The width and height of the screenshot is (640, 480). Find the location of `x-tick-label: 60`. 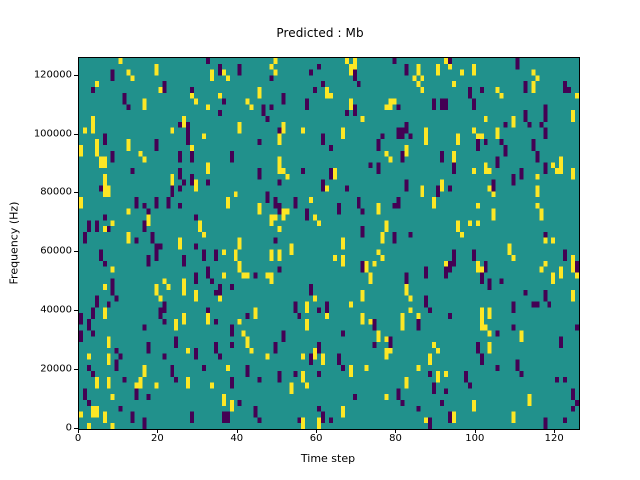

x-tick-label: 60 is located at coordinates (316, 438).